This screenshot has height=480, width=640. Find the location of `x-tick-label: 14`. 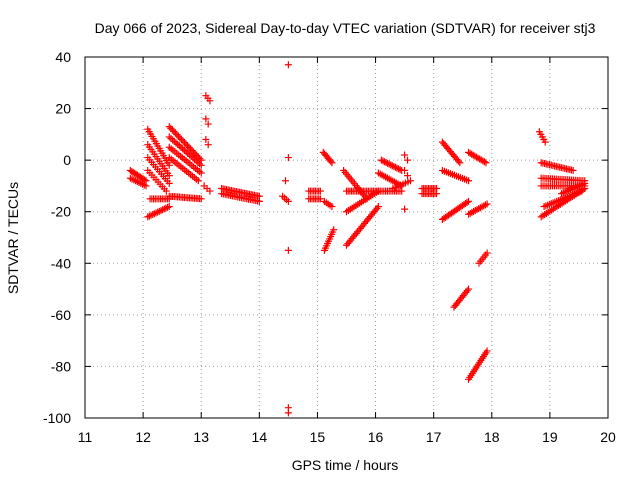

x-tick-label: 14 is located at coordinates (260, 437).